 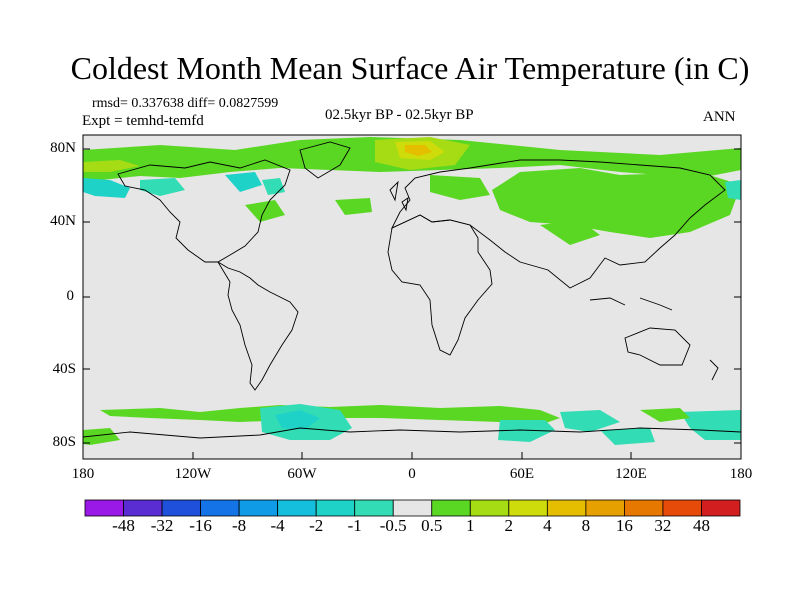 I want to click on stats-line: rmsd= 0.337638 diff= 0.0827599, so click(x=185, y=103).